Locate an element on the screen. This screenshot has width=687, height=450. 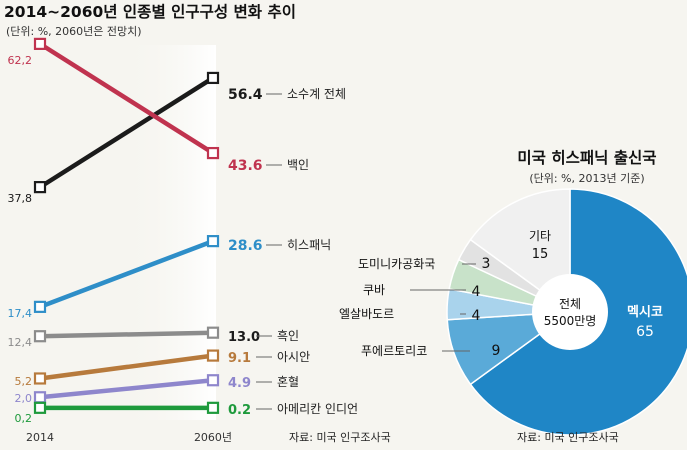
pie-slice-value-3: 4 is located at coordinates (476, 292).